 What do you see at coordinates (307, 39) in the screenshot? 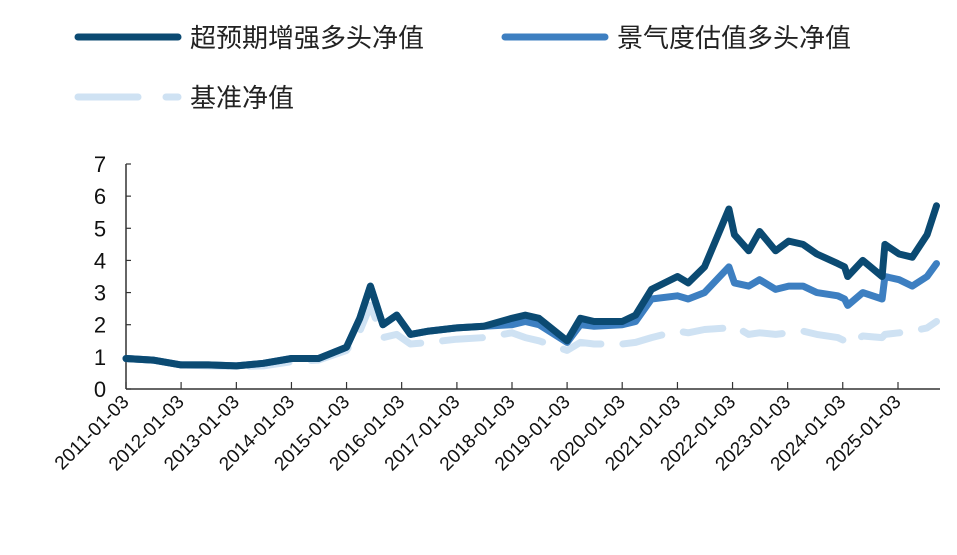
I see `legend-label: 超预期增强多头净值` at bounding box center [307, 39].